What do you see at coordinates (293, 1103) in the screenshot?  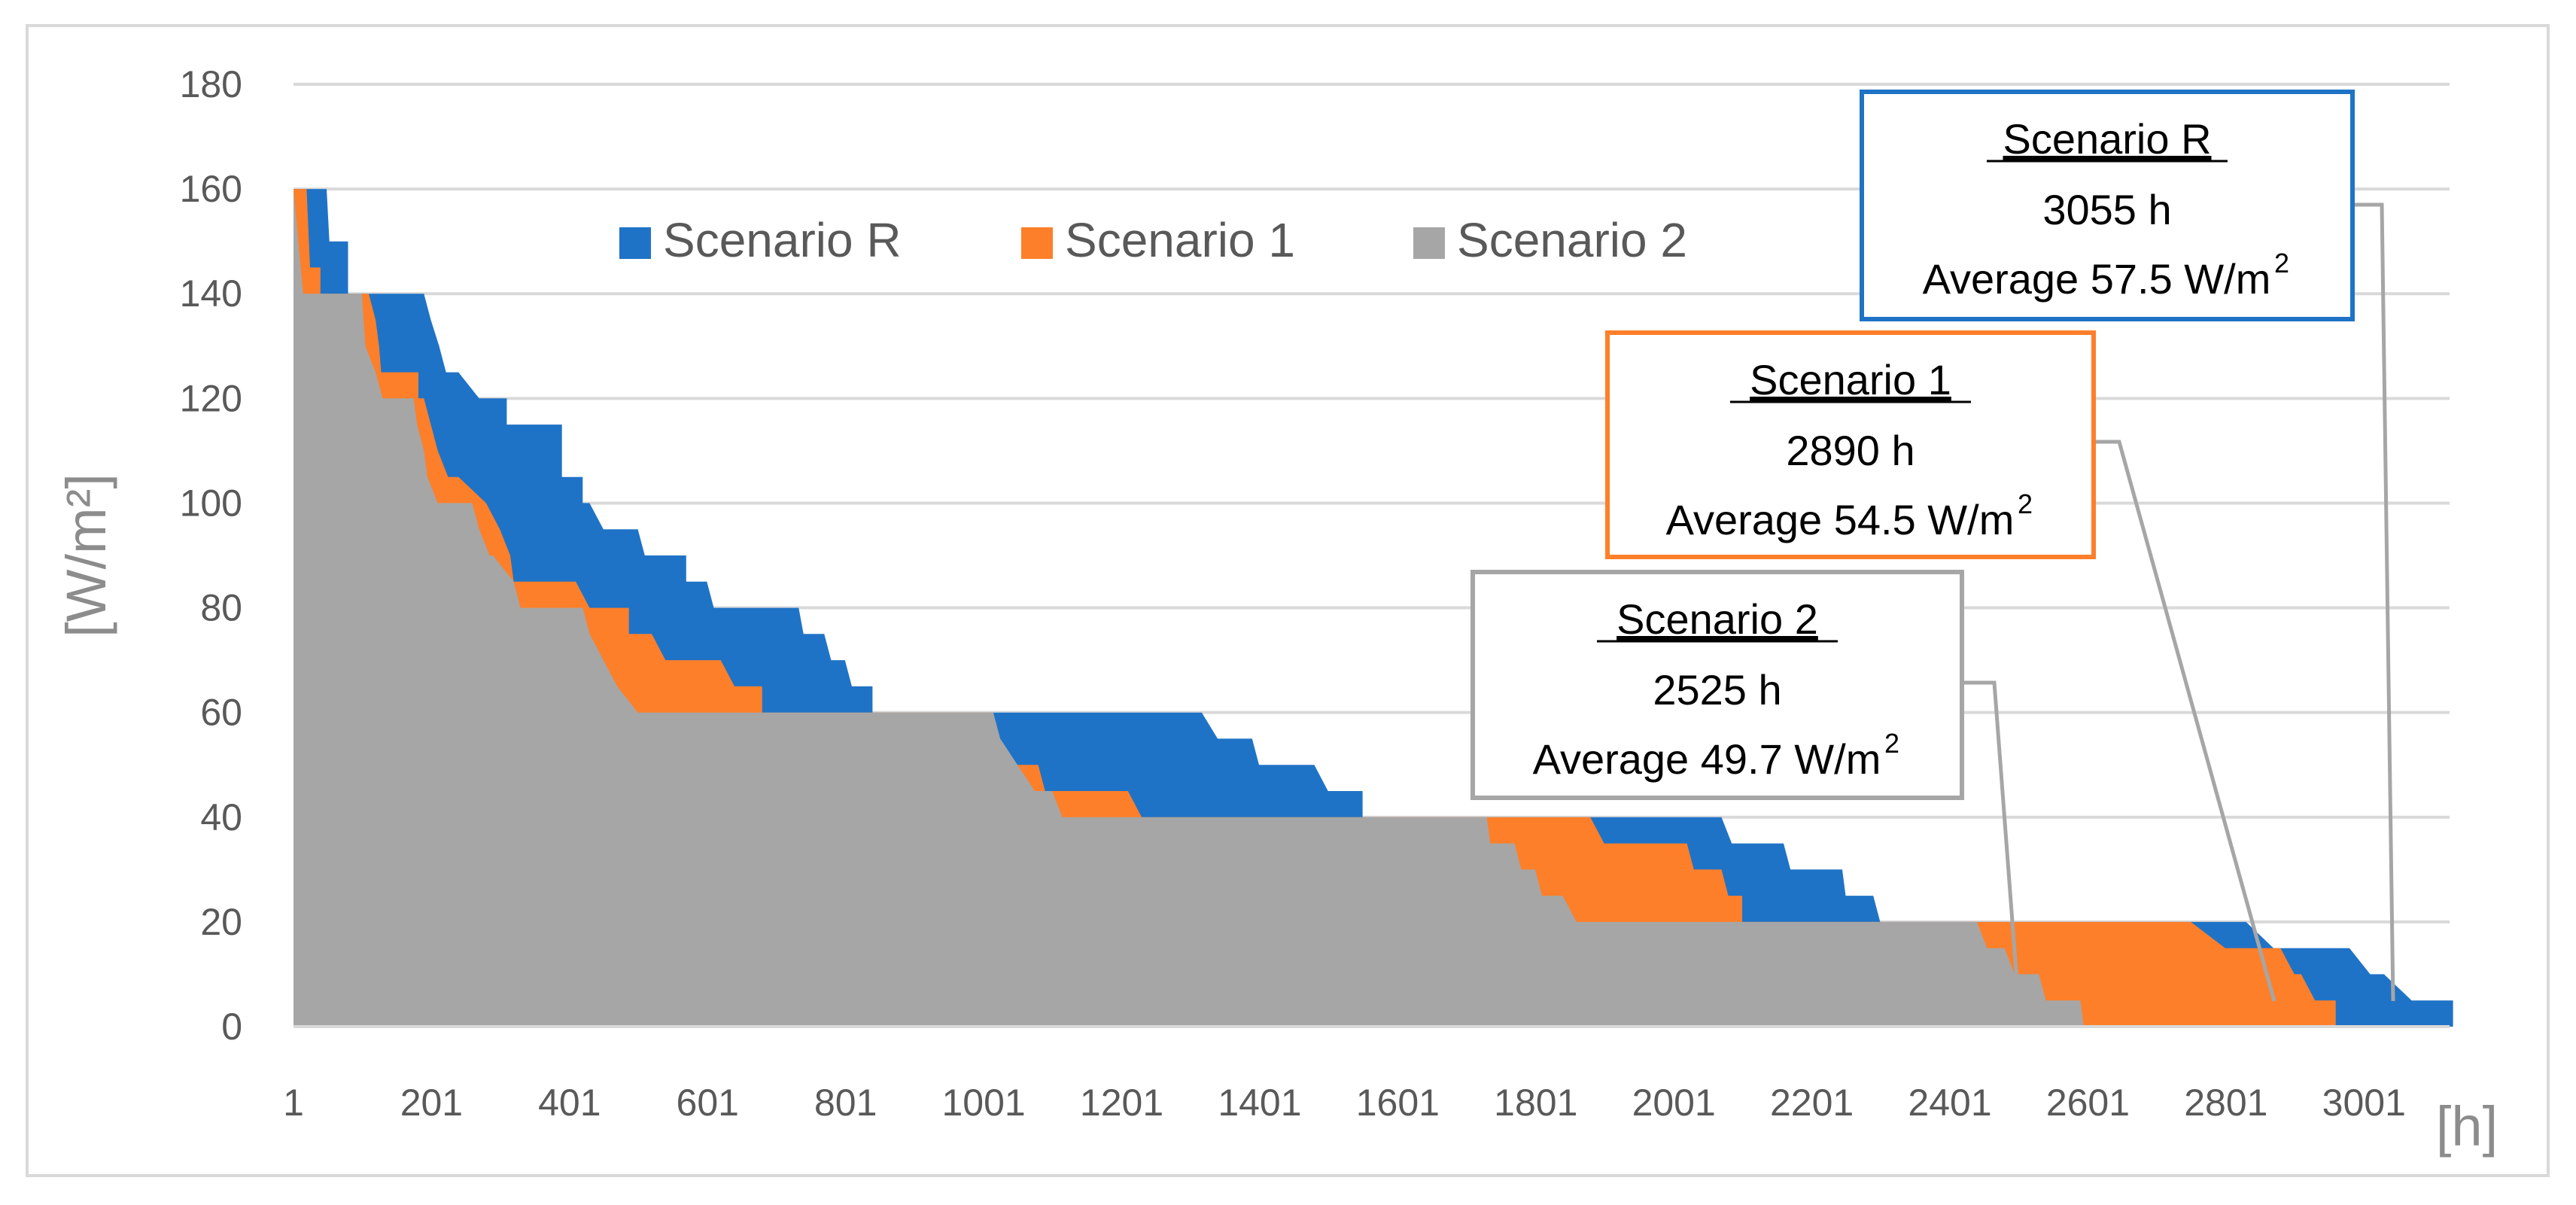 I see `x-tick-label: 1` at bounding box center [293, 1103].